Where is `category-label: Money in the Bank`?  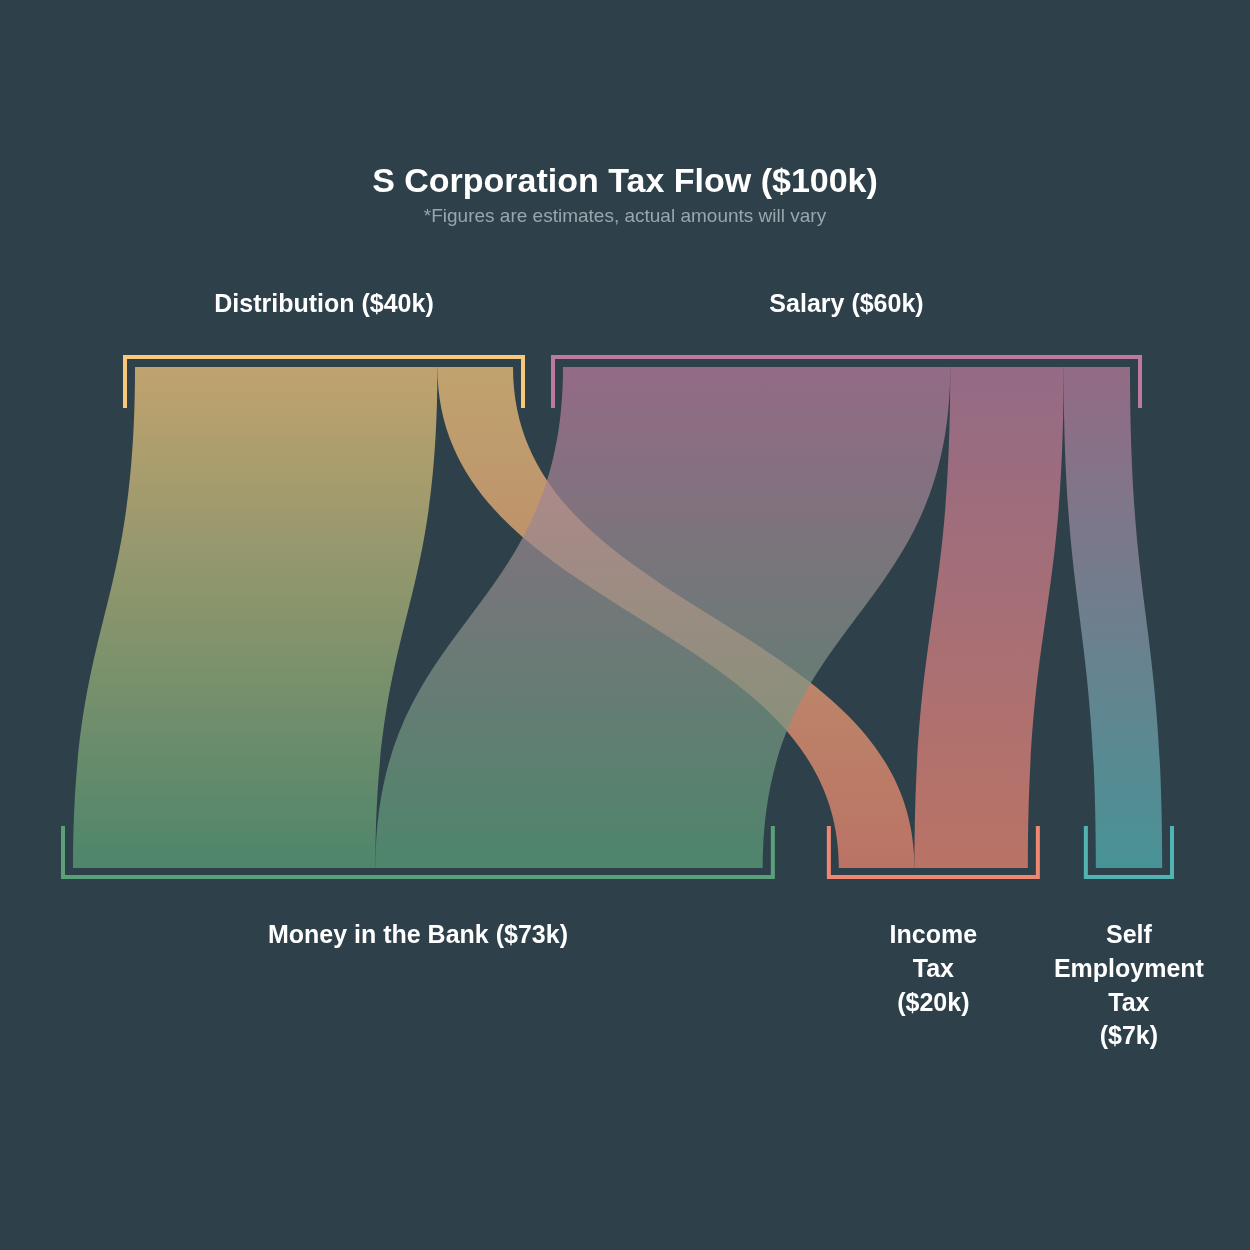 category-label: Money in the Bank is located at coordinates (378, 934).